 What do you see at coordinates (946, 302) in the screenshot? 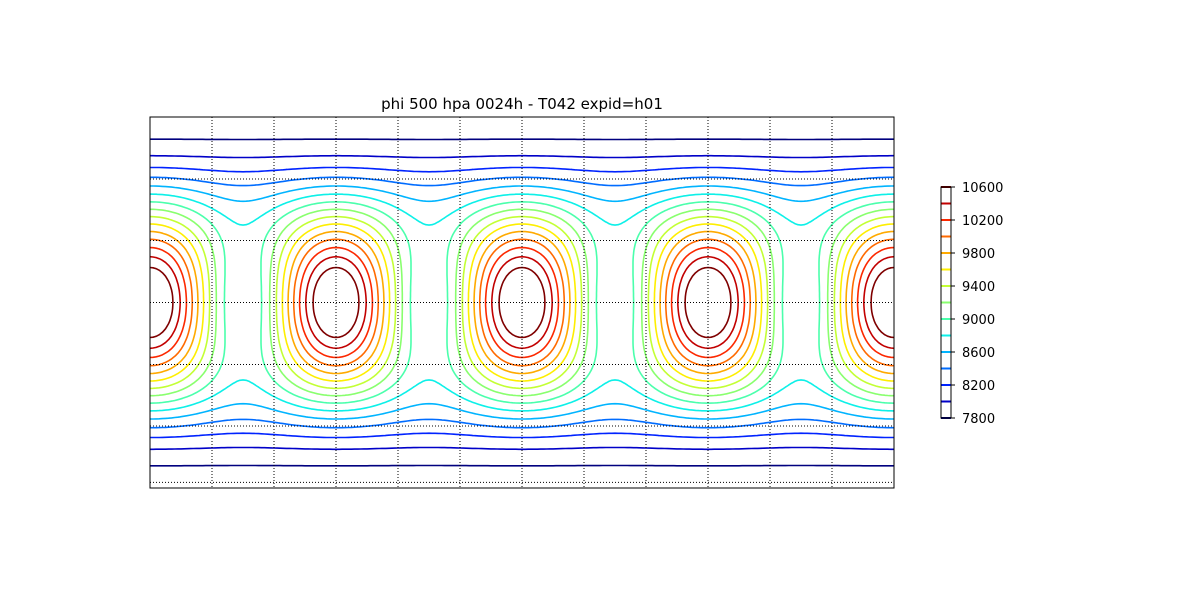
I see `colorbar-frame` at bounding box center [946, 302].